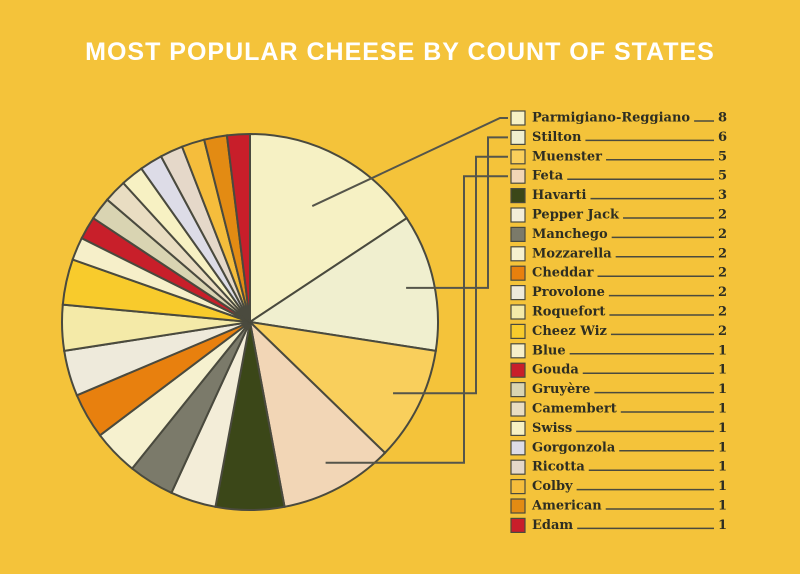 Image resolution: width=800 pixels, height=574 pixels. I want to click on legend-label: Feta, so click(548, 176).